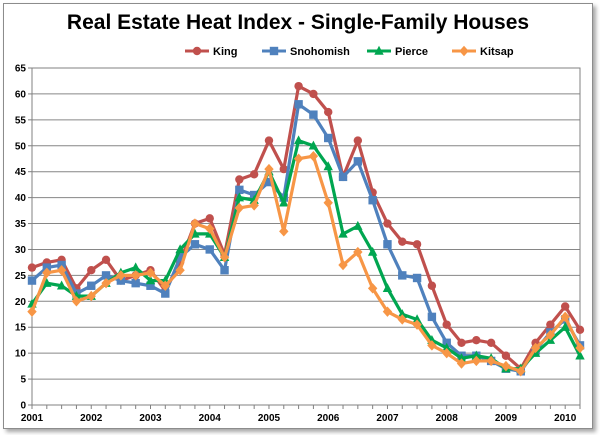  What do you see at coordinates (211, 52) in the screenshot?
I see `legend-item-king: King` at bounding box center [211, 52].